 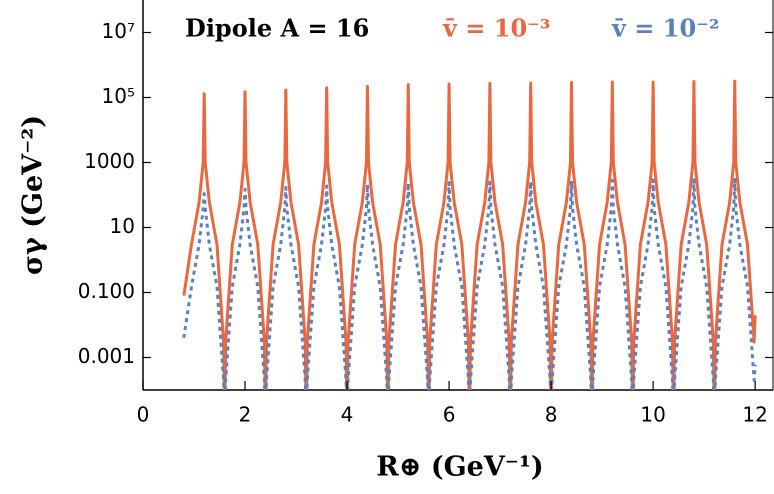 What do you see at coordinates (118, 31) in the screenshot?
I see `y-tick-label: 10⁷` at bounding box center [118, 31].